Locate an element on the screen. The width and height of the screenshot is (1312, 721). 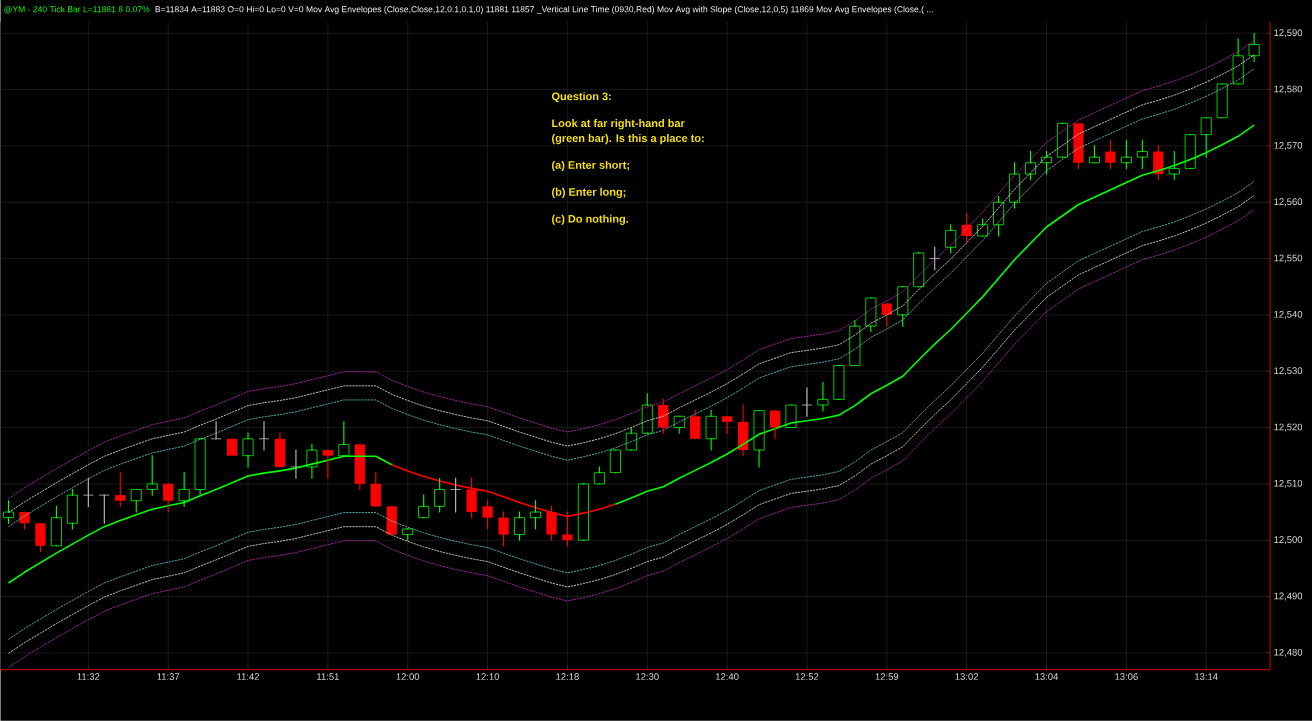
y-tick-label: 12,530 is located at coordinates (1288, 371).